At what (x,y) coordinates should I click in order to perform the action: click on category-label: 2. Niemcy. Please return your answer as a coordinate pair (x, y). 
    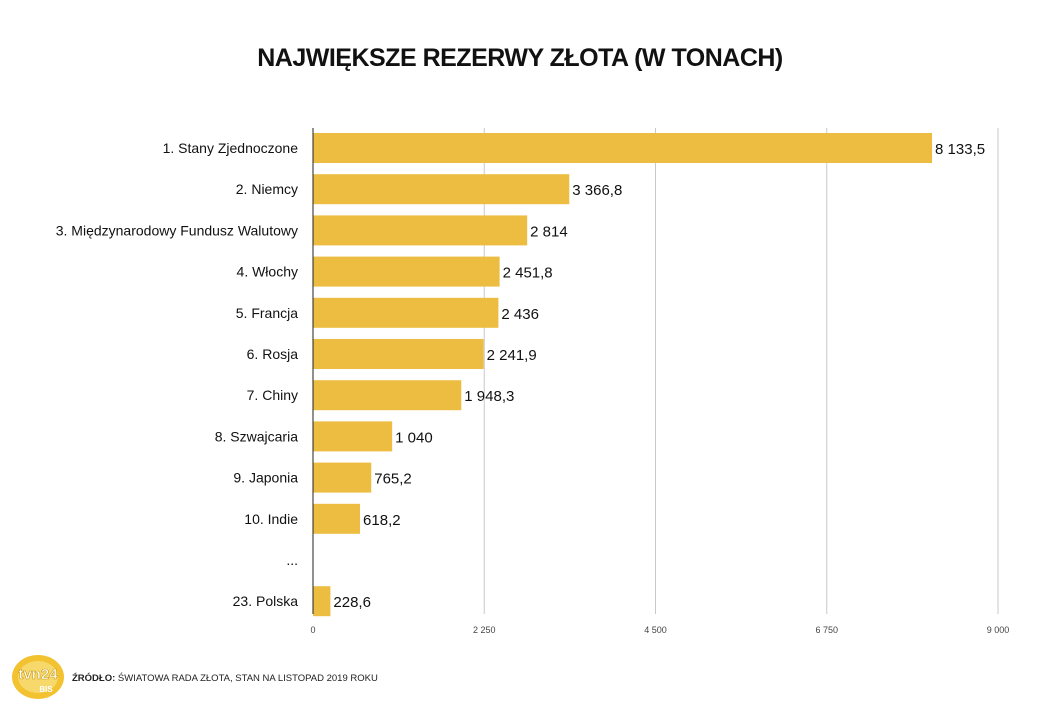
    Looking at the image, I should click on (267, 189).